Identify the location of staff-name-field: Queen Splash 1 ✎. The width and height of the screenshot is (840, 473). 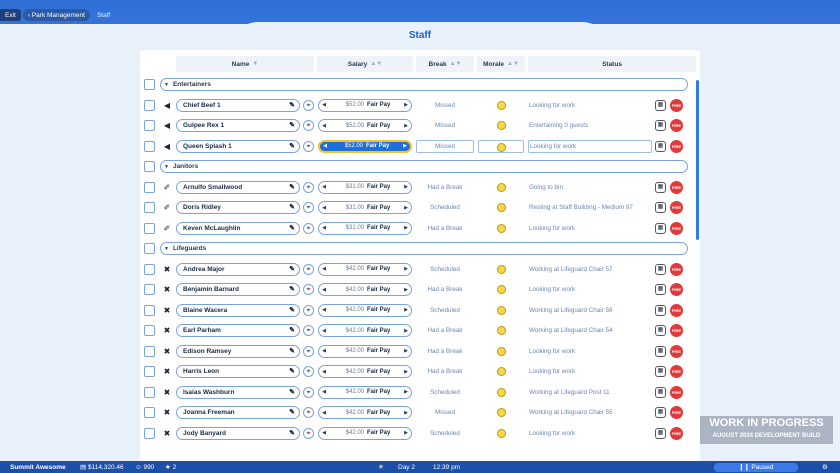
(238, 146).